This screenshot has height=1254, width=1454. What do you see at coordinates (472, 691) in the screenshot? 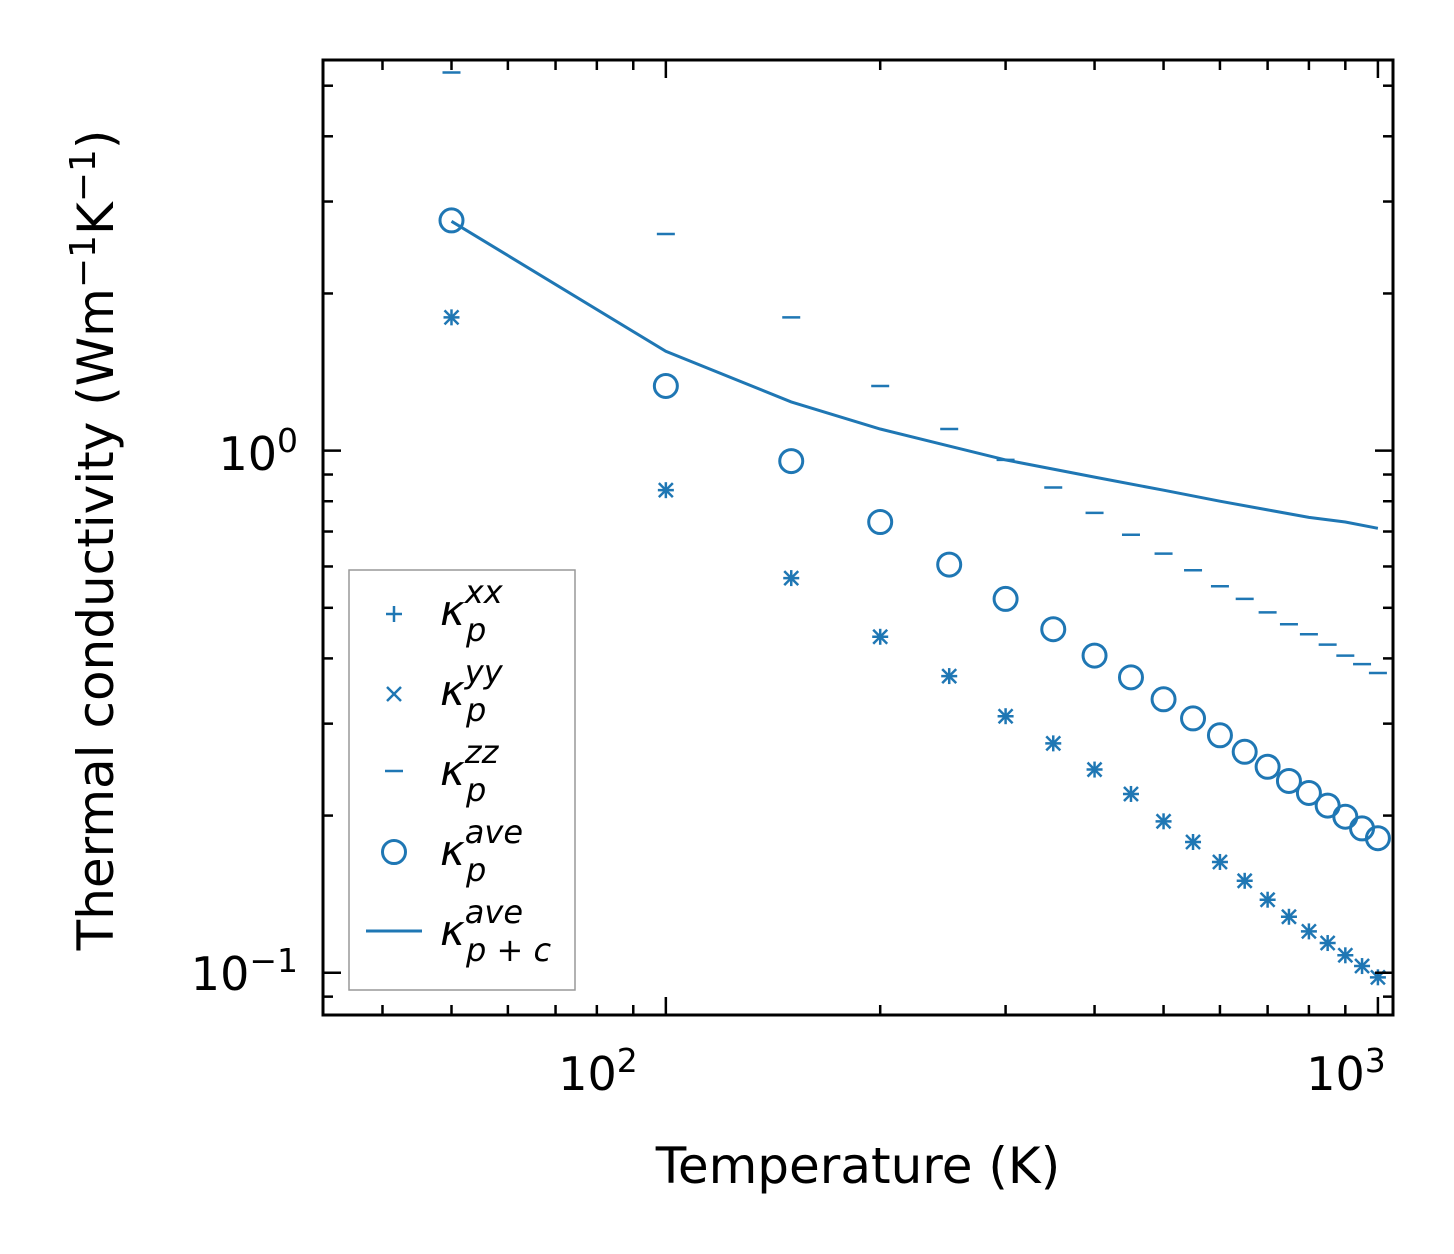
I see `legend-label-yy: κyy p` at bounding box center [472, 691].